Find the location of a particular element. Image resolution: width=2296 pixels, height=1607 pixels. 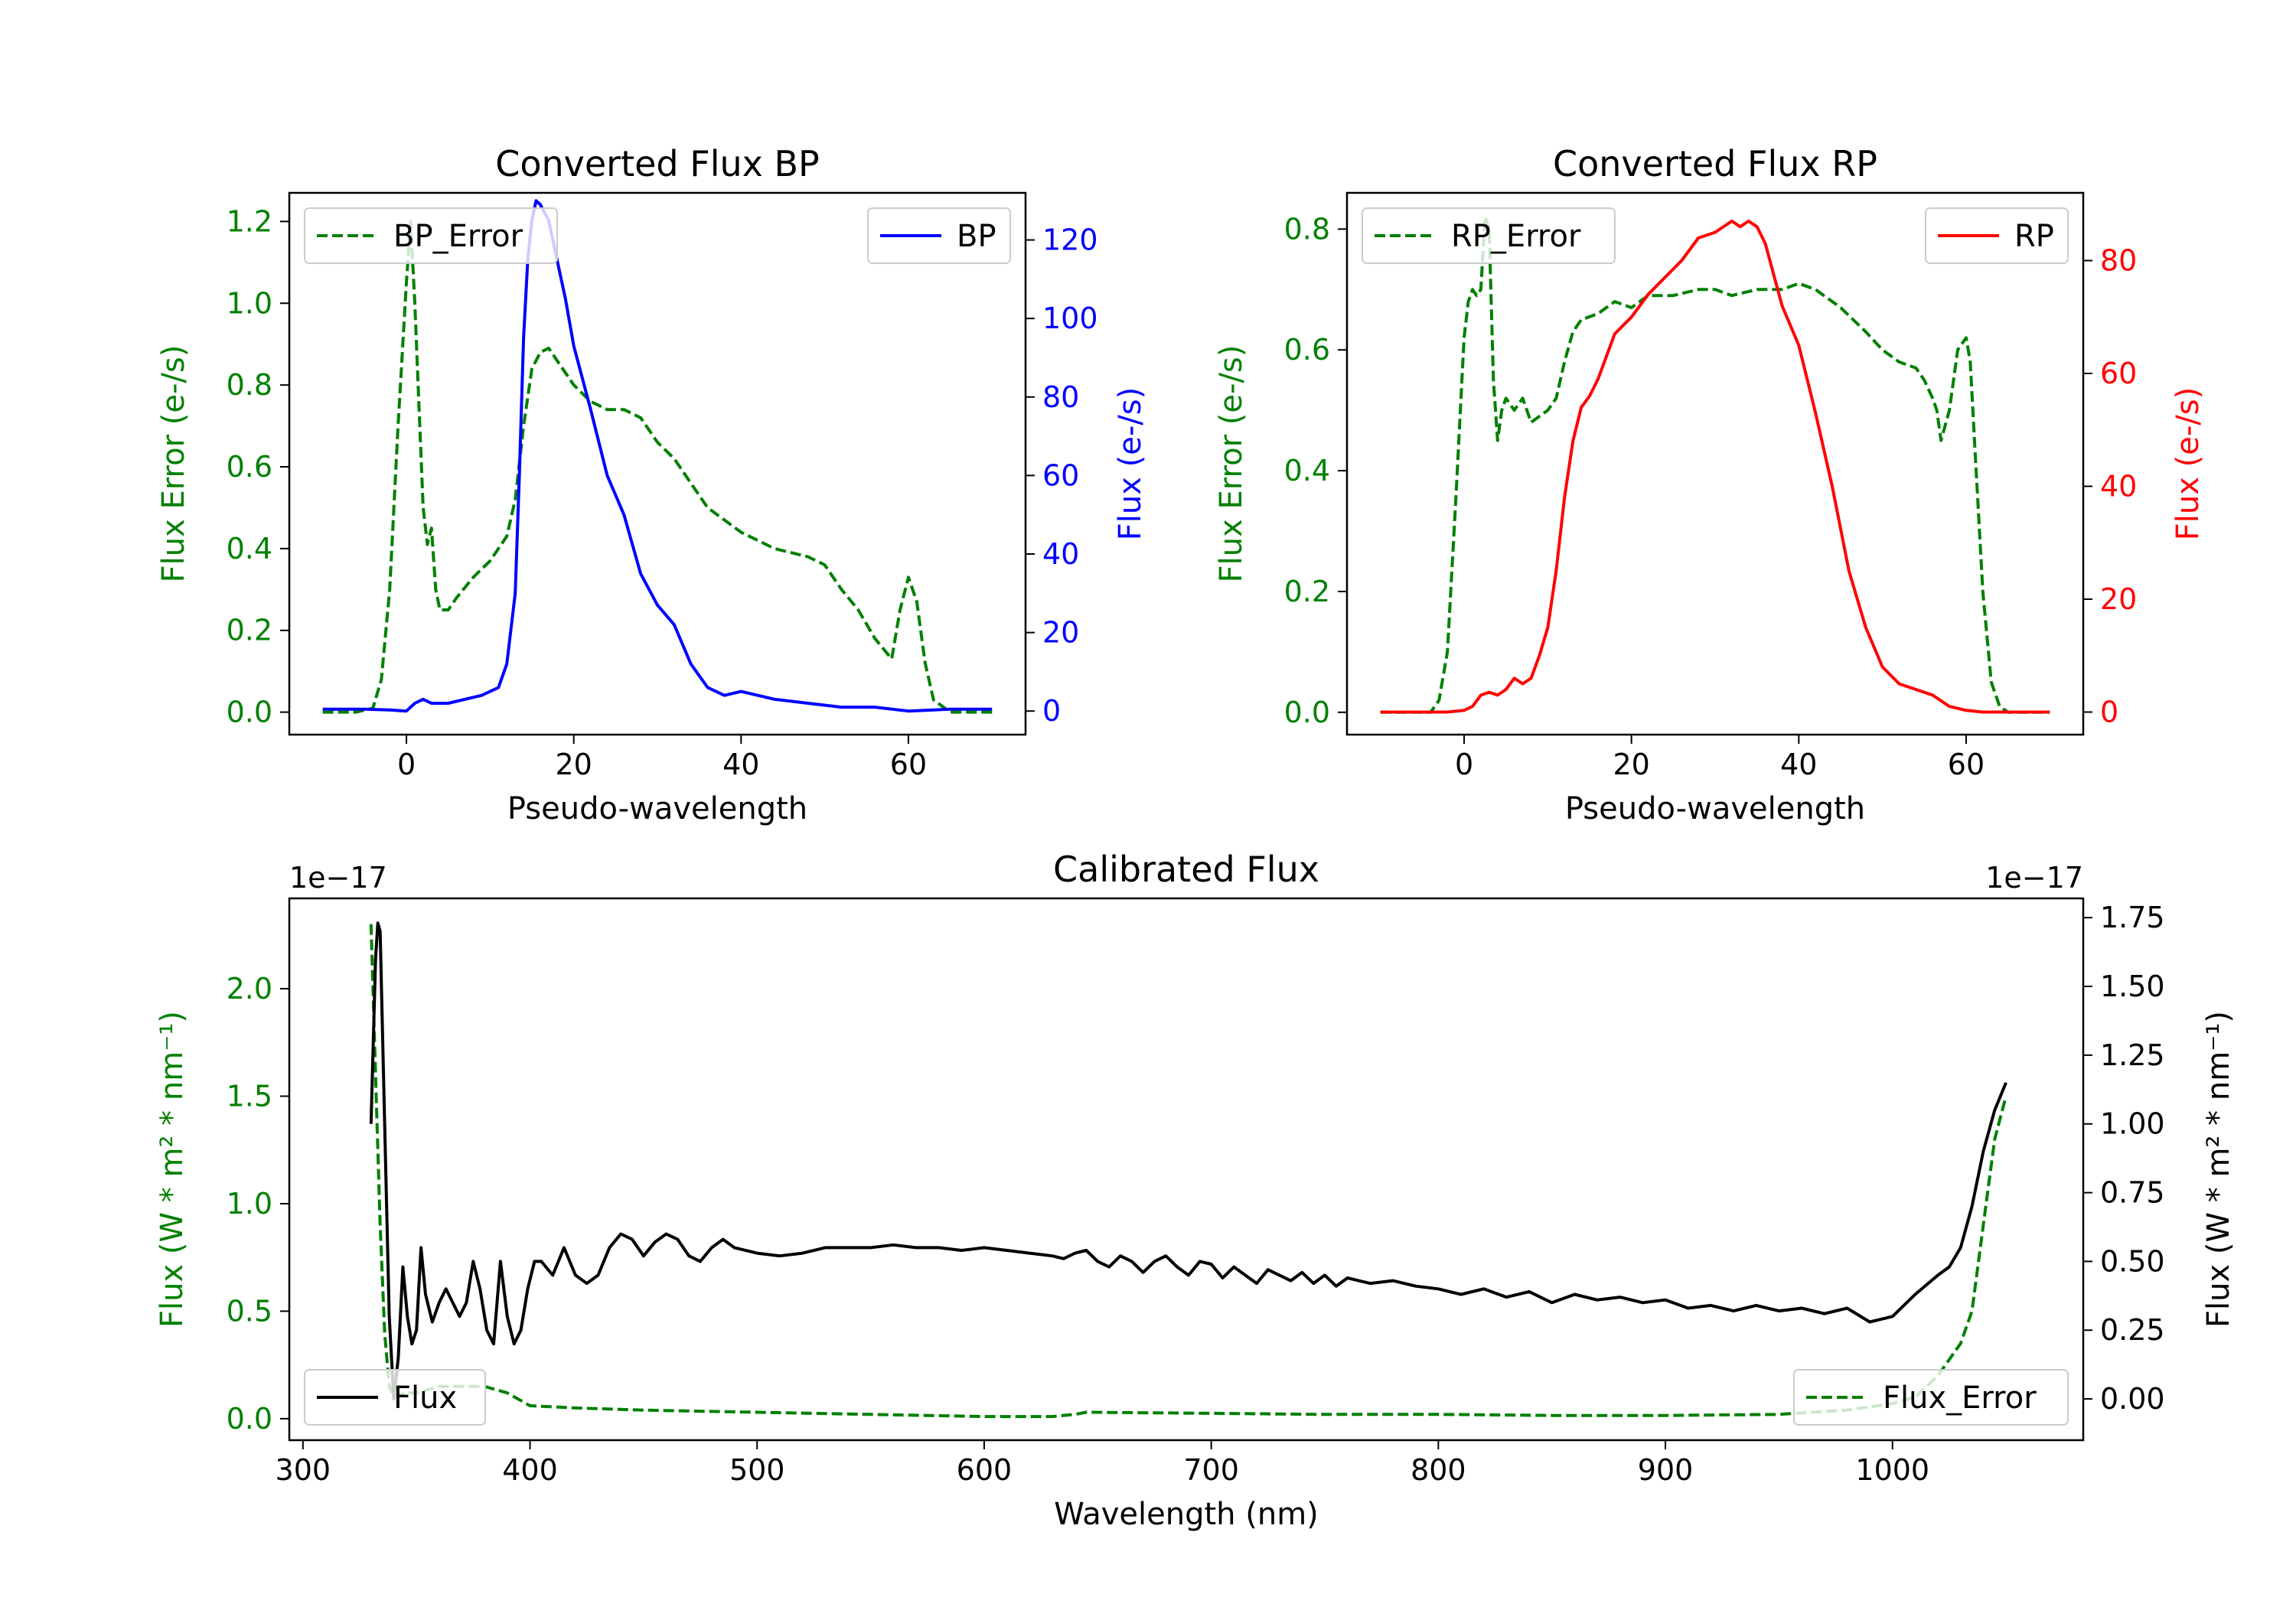

y-right-tick-label: 0.25 is located at coordinates (2132, 1330).